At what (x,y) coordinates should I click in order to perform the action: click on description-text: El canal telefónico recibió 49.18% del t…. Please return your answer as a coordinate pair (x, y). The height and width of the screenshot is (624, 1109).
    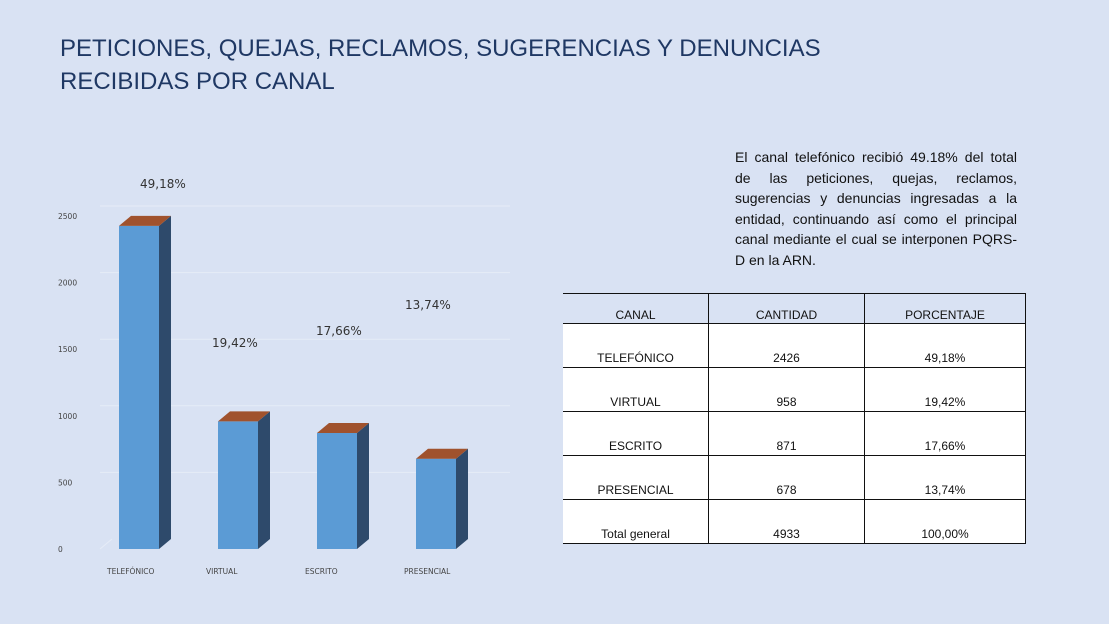
    Looking at the image, I should click on (876, 208).